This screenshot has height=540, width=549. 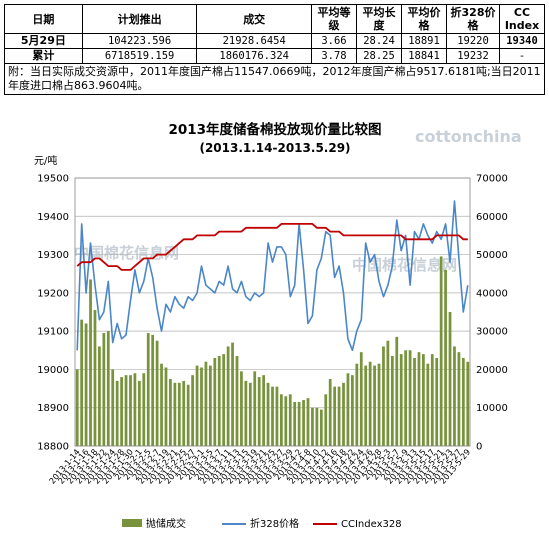 I want to click on header-deal: 成交, so click(x=254, y=19).